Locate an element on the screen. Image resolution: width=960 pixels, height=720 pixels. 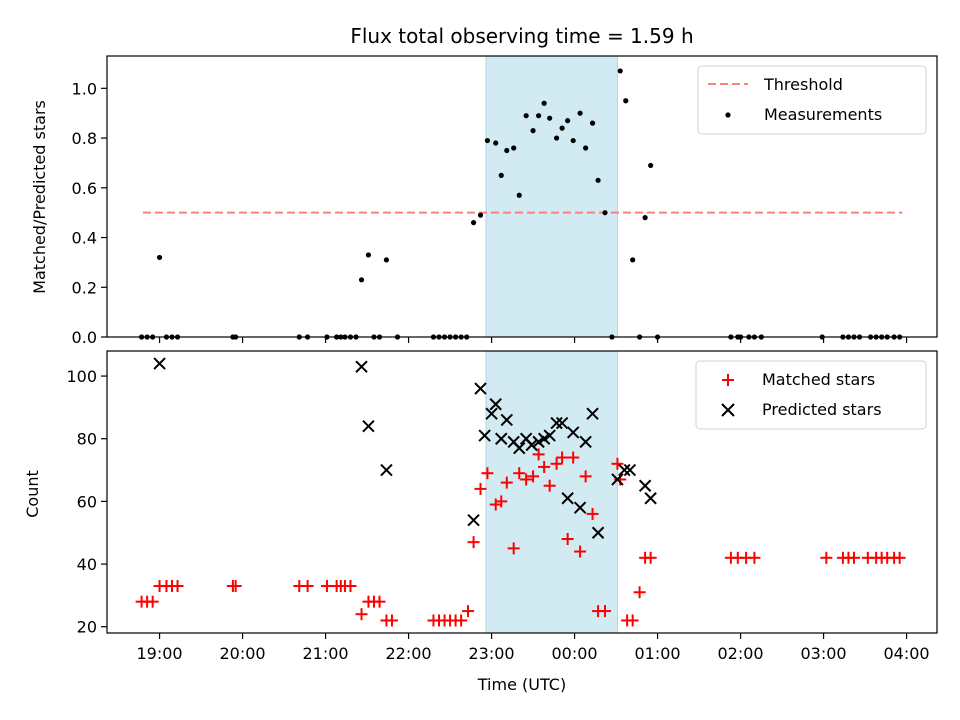
top-legend: Threshold Measurements is located at coordinates (812, 100).